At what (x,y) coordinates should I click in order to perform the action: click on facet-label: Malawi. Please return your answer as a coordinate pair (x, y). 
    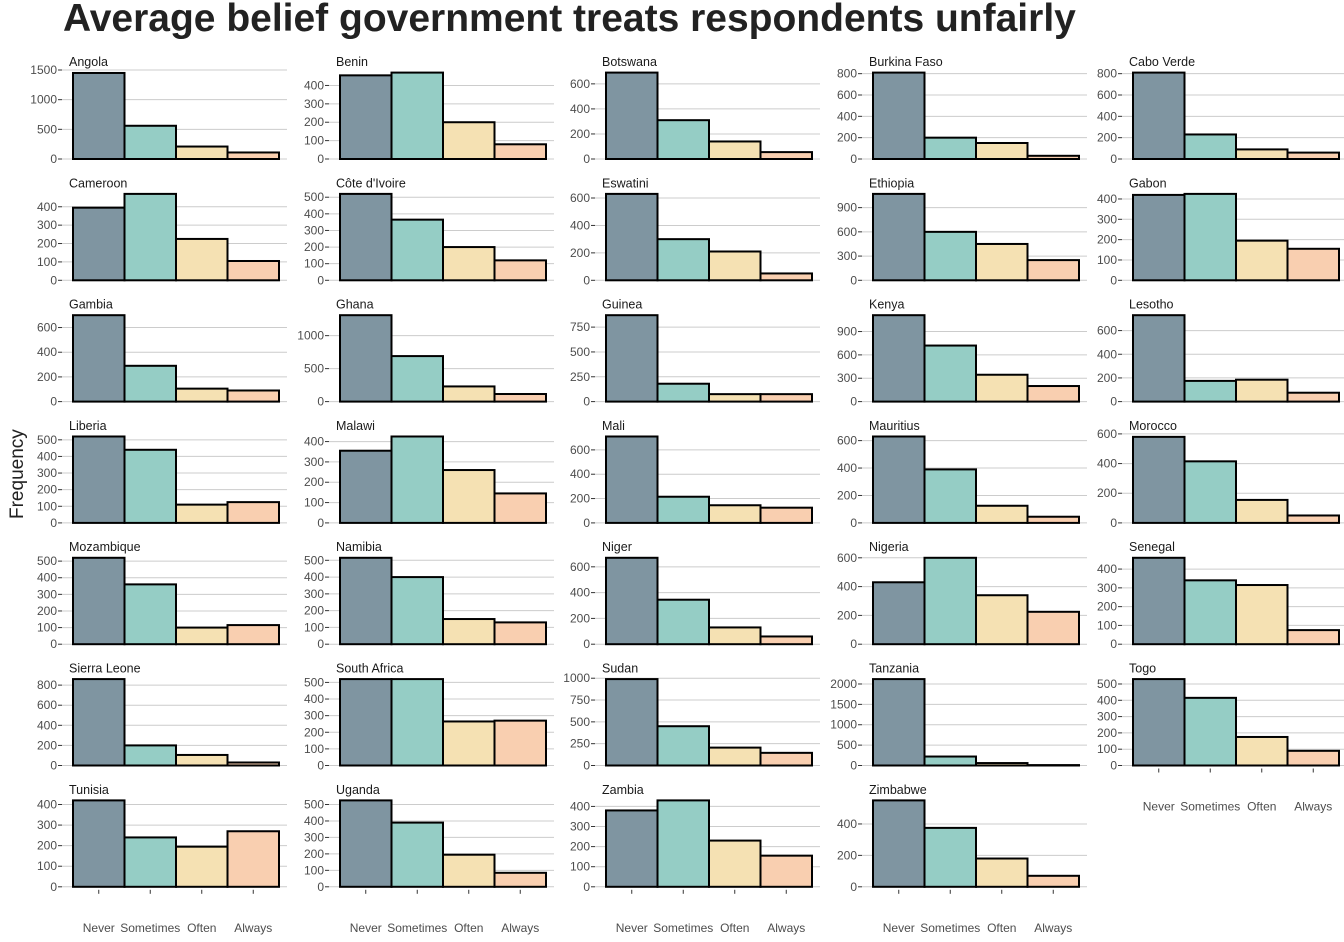
    Looking at the image, I should click on (355, 426).